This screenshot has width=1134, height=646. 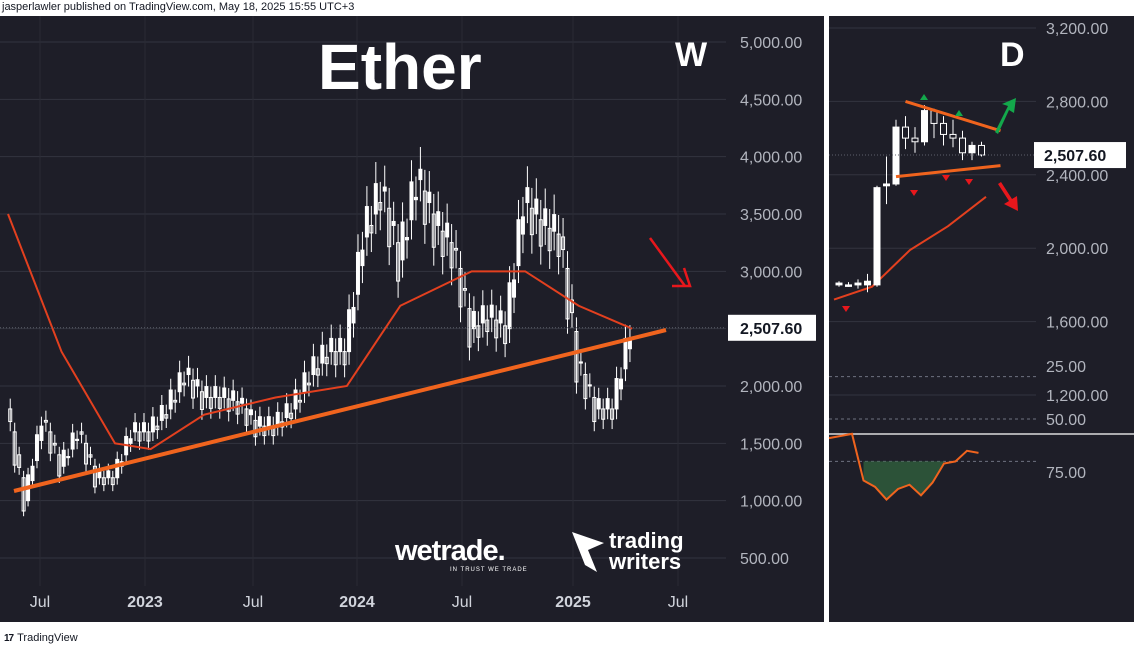 What do you see at coordinates (771, 158) in the screenshot?
I see `weekly-y-tick-label: 4,000.00` at bounding box center [771, 158].